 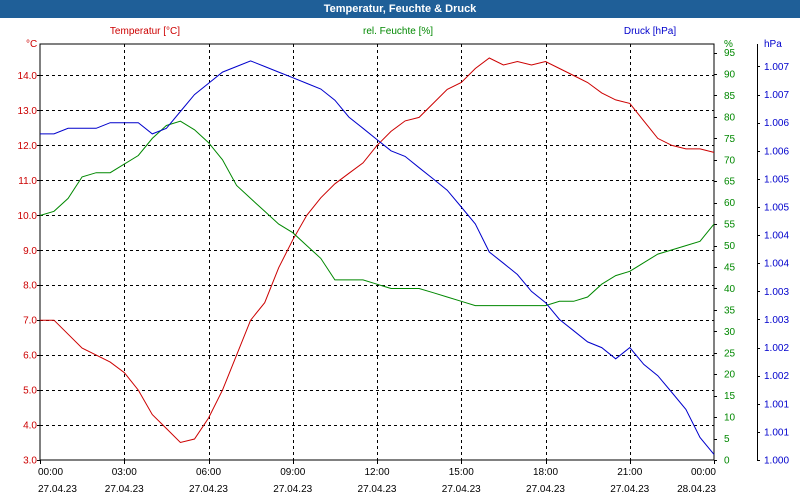 What do you see at coordinates (730, 396) in the screenshot?
I see `mid-axis-tick-label: 15` at bounding box center [730, 396].